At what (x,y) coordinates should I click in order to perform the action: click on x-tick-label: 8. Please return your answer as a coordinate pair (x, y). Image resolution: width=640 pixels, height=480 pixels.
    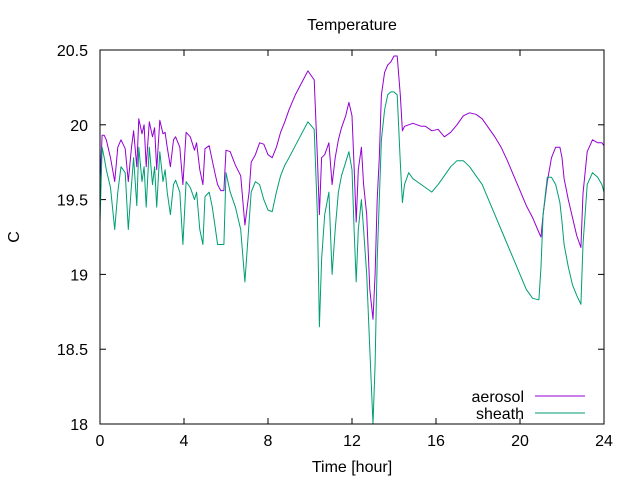
    Looking at the image, I should click on (268, 441).